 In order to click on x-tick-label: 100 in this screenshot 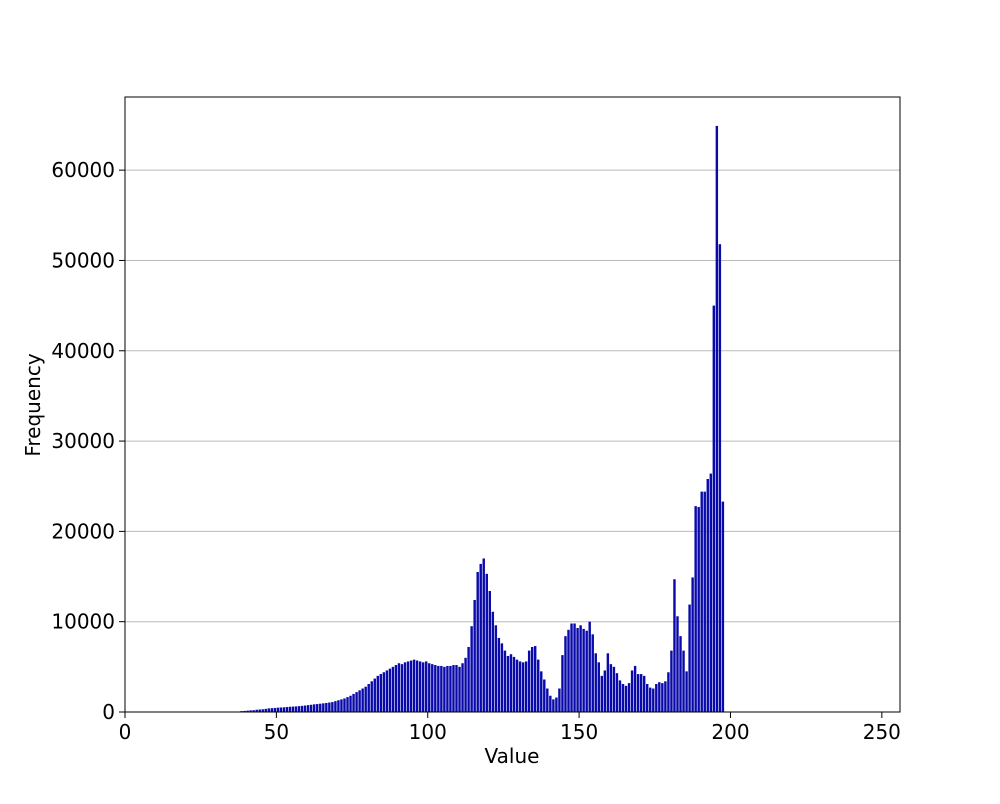, I will do `click(428, 732)`.